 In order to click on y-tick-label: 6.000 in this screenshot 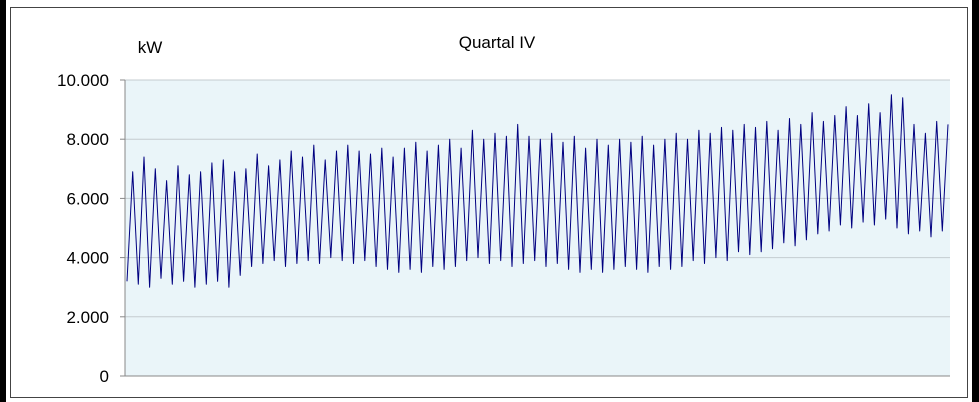, I will do `click(87, 198)`.